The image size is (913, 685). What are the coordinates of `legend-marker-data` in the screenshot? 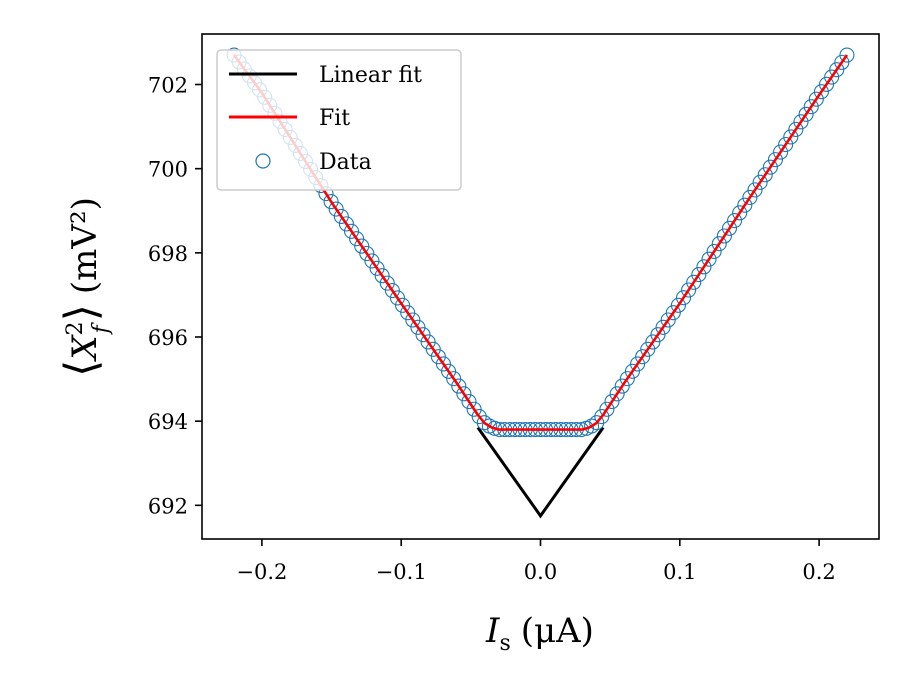 It's located at (263, 161).